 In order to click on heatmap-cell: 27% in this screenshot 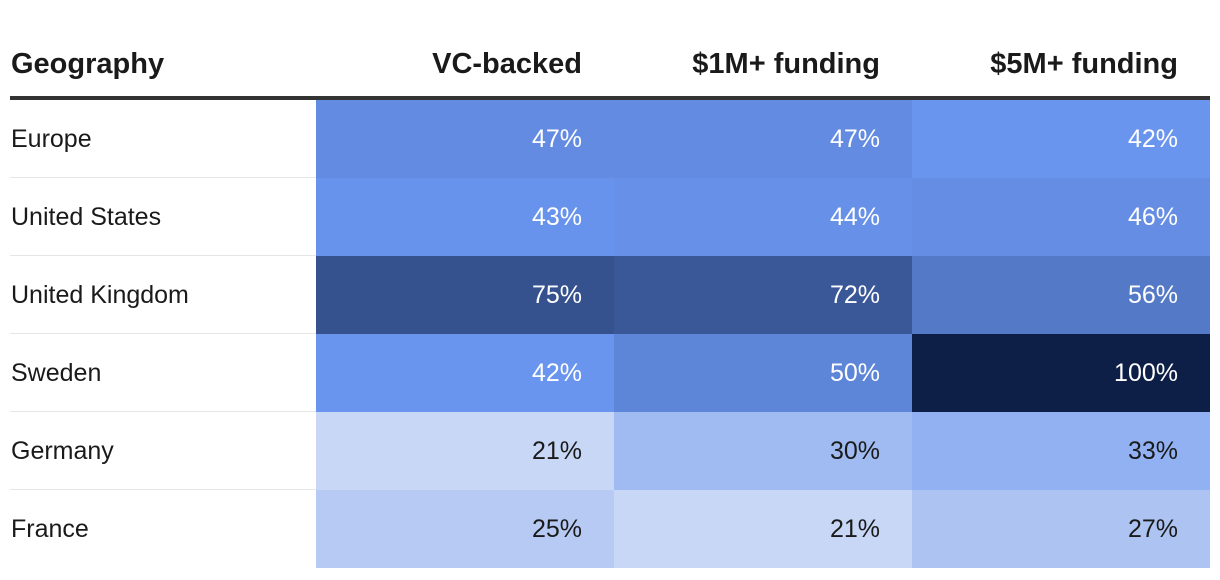, I will do `click(1061, 529)`.